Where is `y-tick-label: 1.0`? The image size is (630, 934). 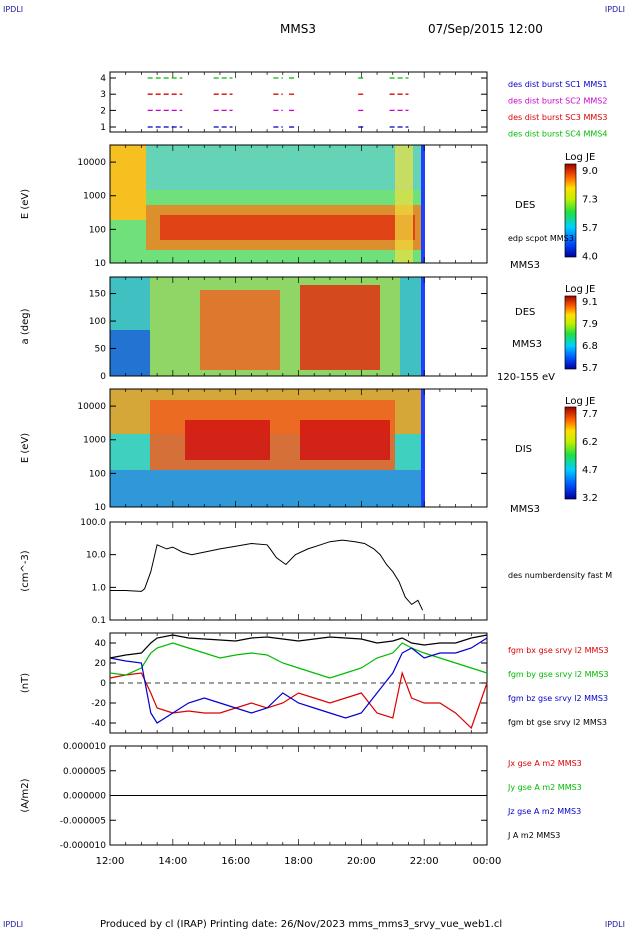 y-tick-label: 1.0 is located at coordinates (99, 588).